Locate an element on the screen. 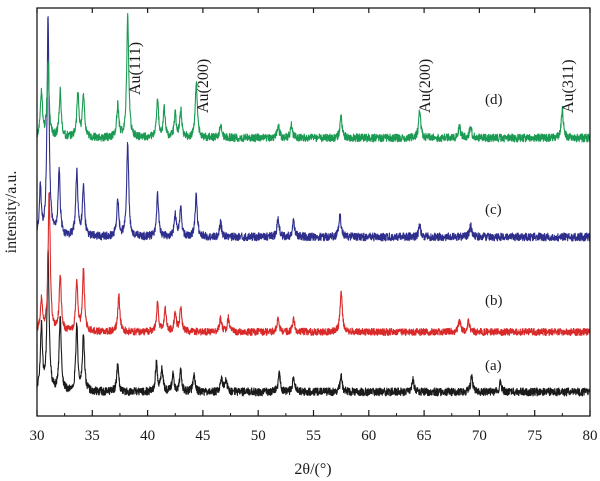 The width and height of the screenshot is (600, 481). x-tick-label: 75 is located at coordinates (534, 436).